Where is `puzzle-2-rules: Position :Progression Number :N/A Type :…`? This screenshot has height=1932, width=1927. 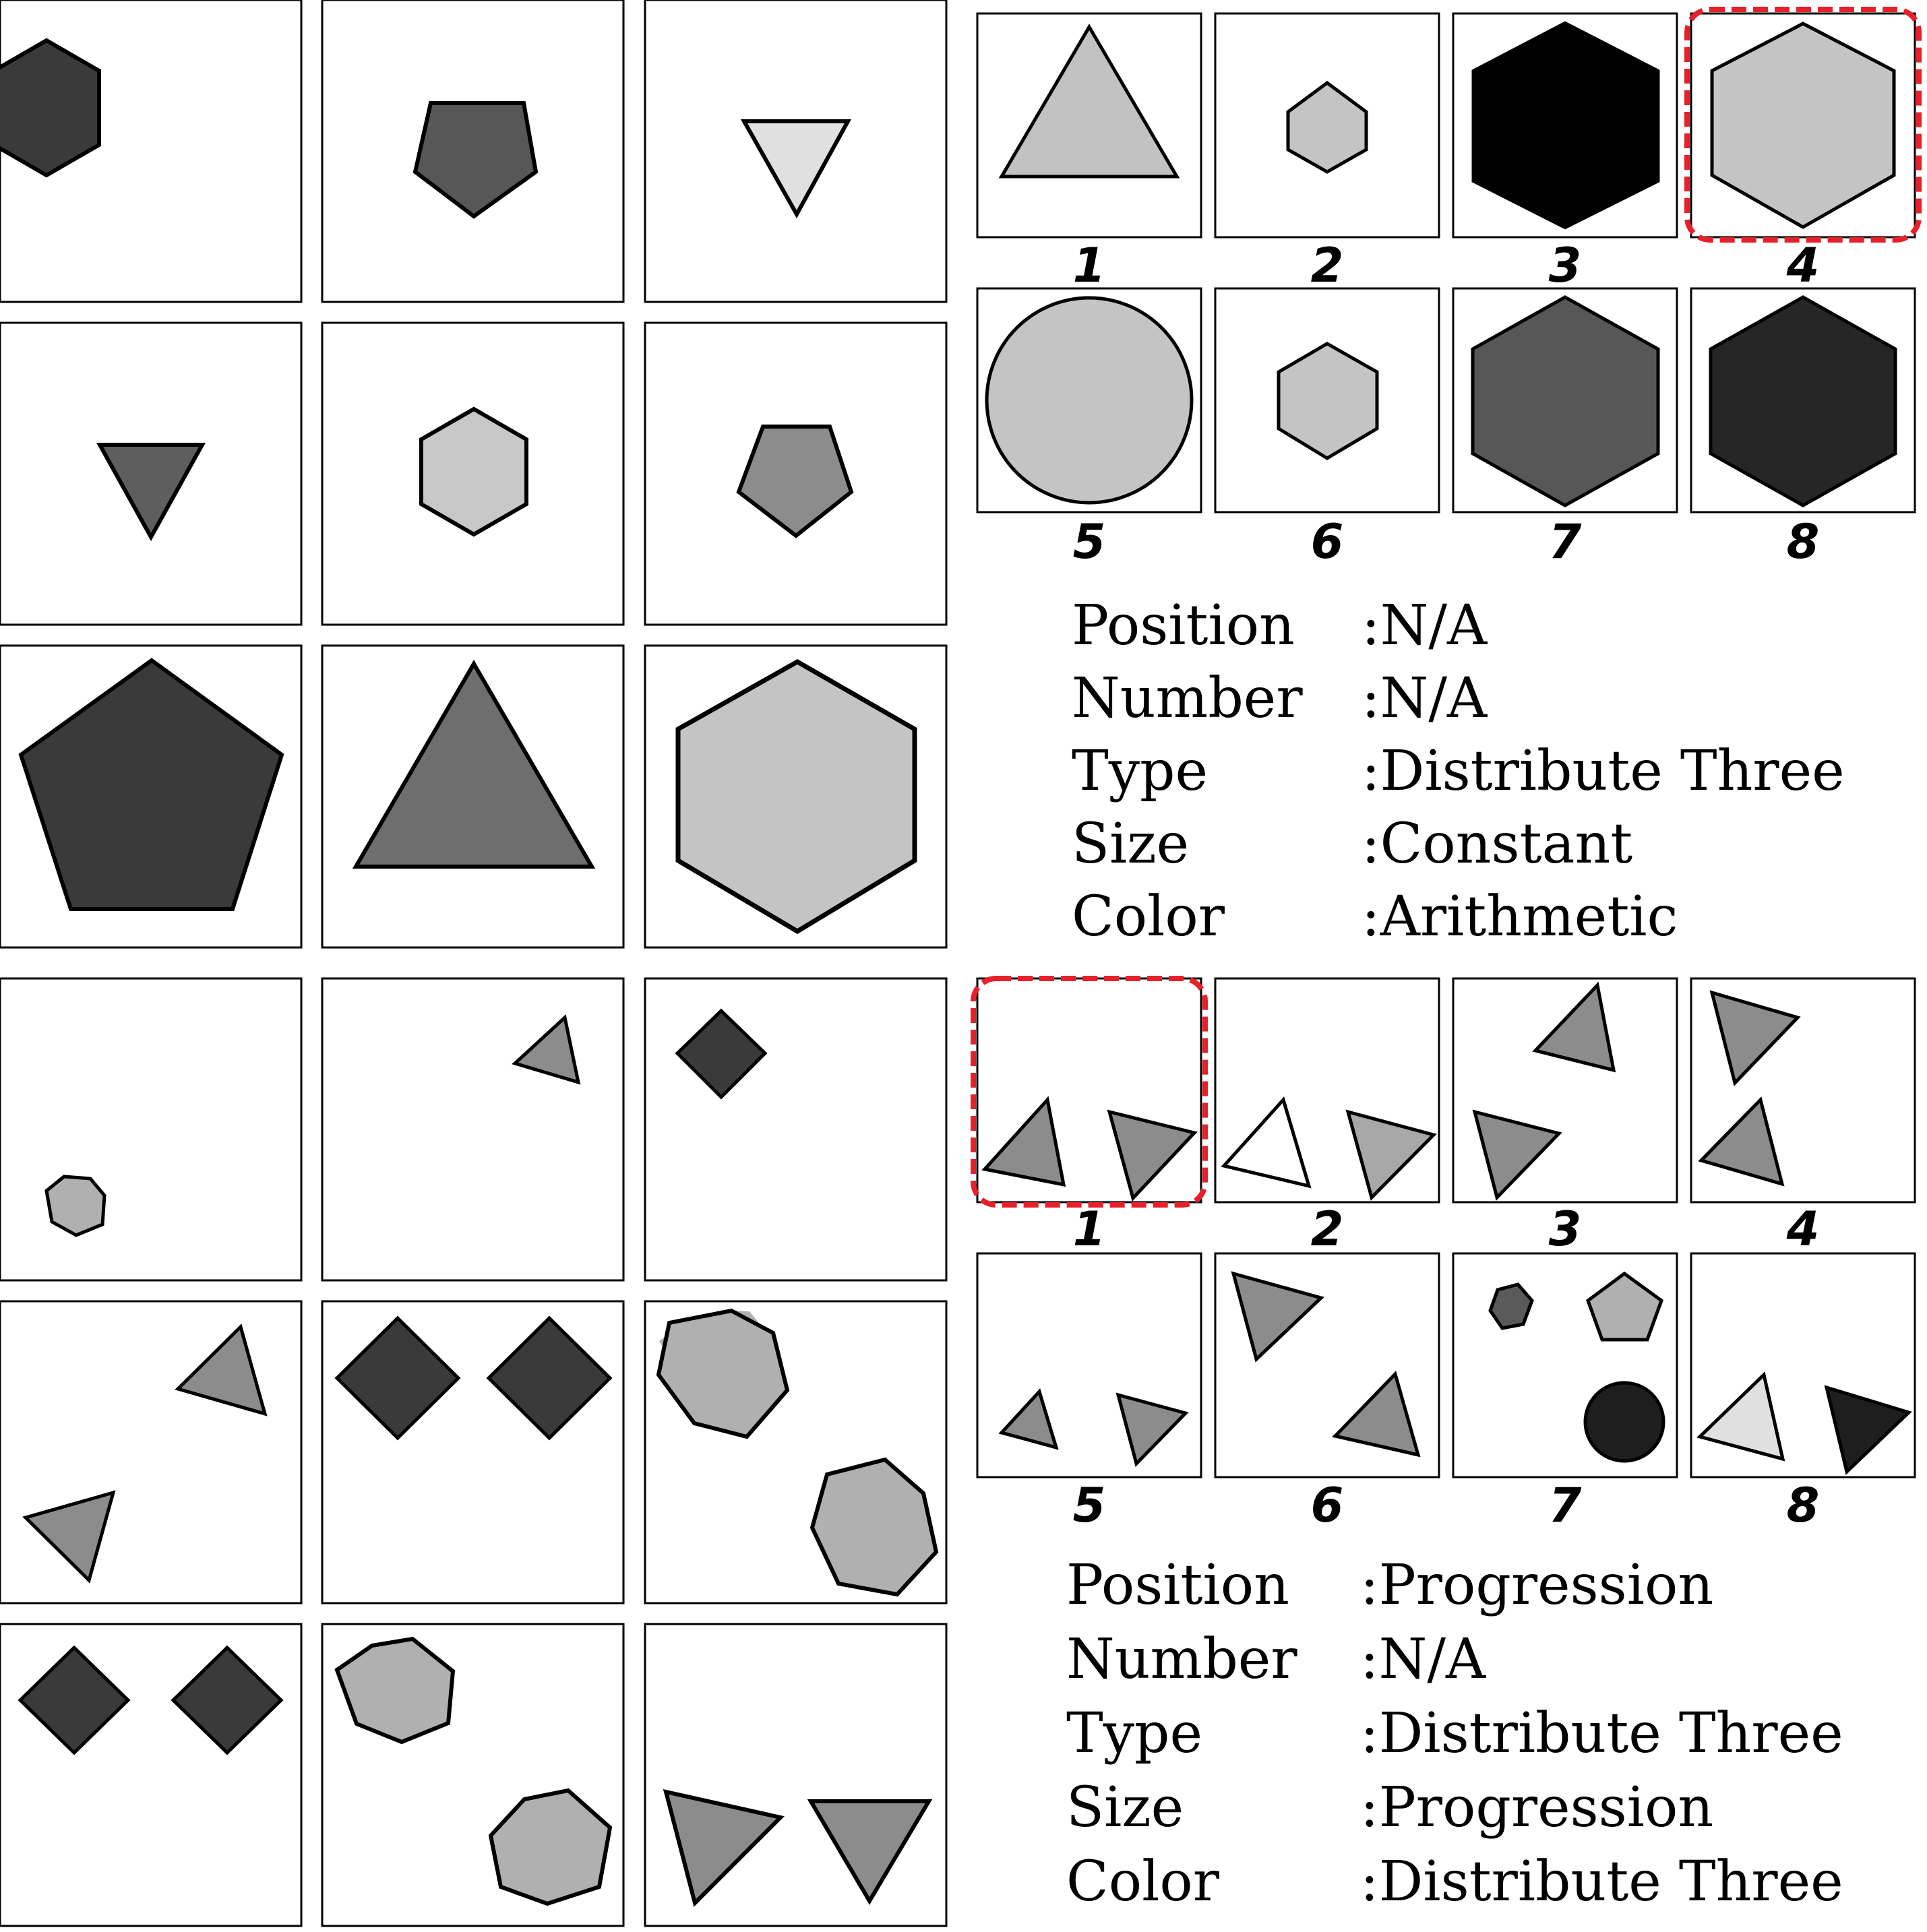
puzzle-2-rules: Position :Progression Number :N/A Type :… is located at coordinates (1454, 1733).